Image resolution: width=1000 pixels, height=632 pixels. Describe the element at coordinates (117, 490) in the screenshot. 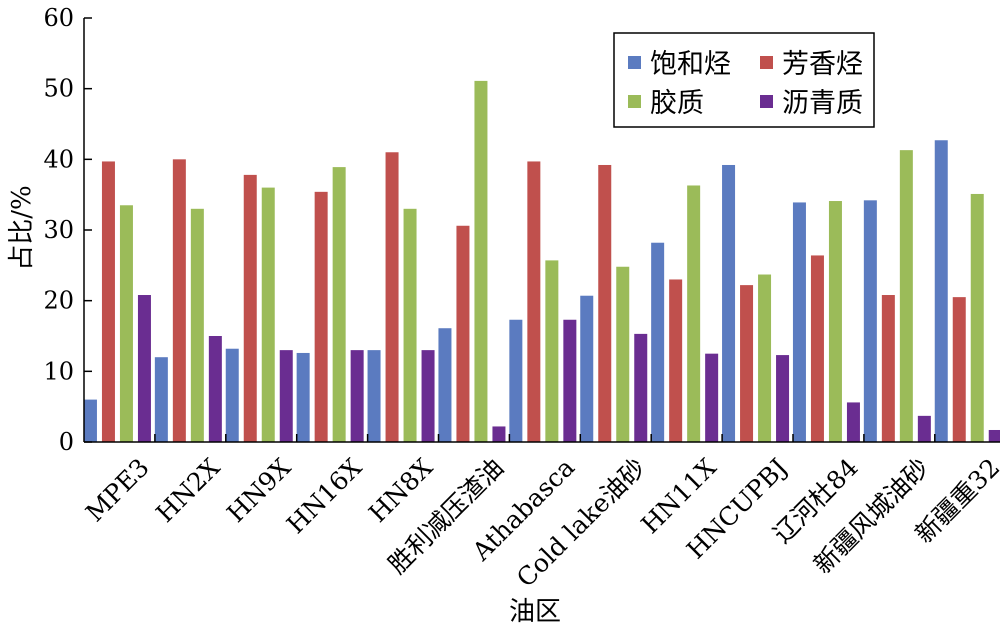

I see `x-tick-label: MPE3` at that location.